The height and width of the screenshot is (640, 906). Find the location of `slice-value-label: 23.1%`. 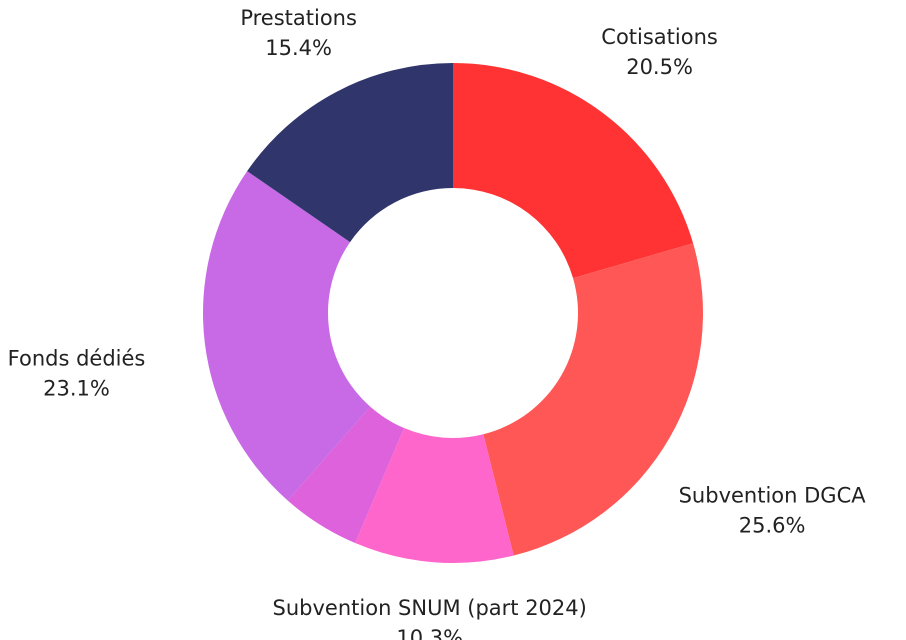

slice-value-label: 23.1% is located at coordinates (76, 388).